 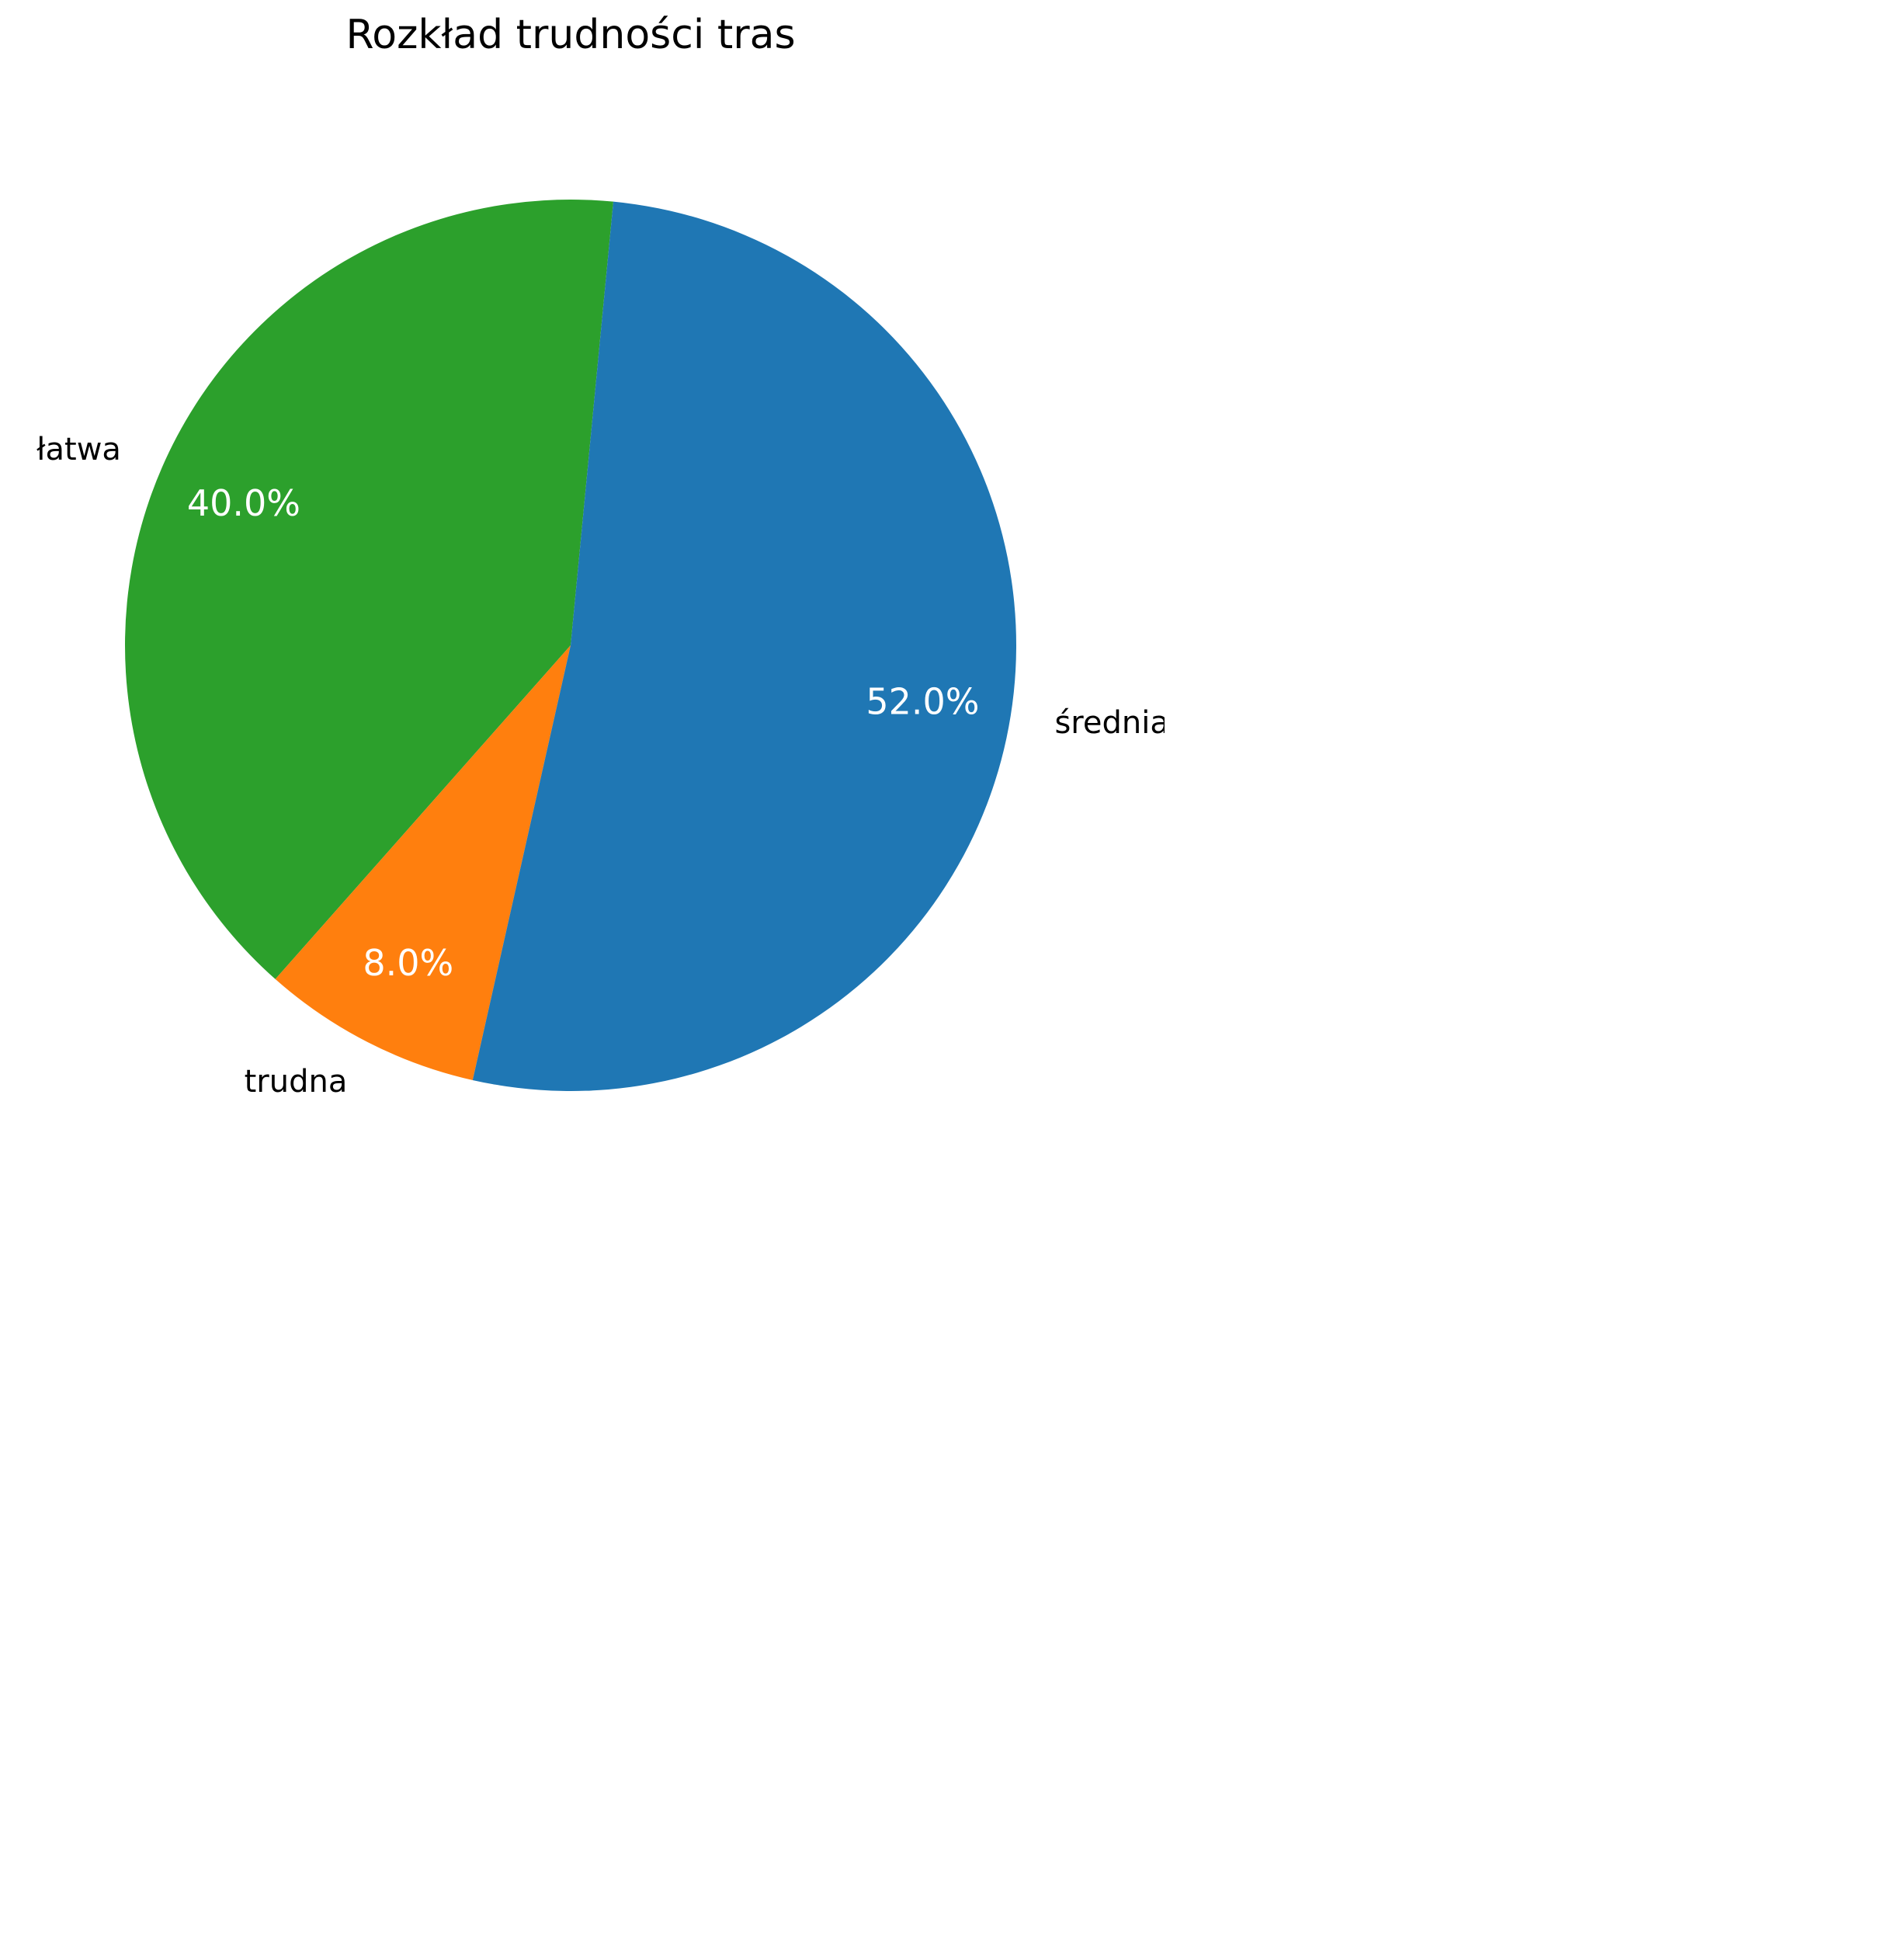 What do you see at coordinates (369, 589) in the screenshot?
I see `pie-slice-latwa` at bounding box center [369, 589].